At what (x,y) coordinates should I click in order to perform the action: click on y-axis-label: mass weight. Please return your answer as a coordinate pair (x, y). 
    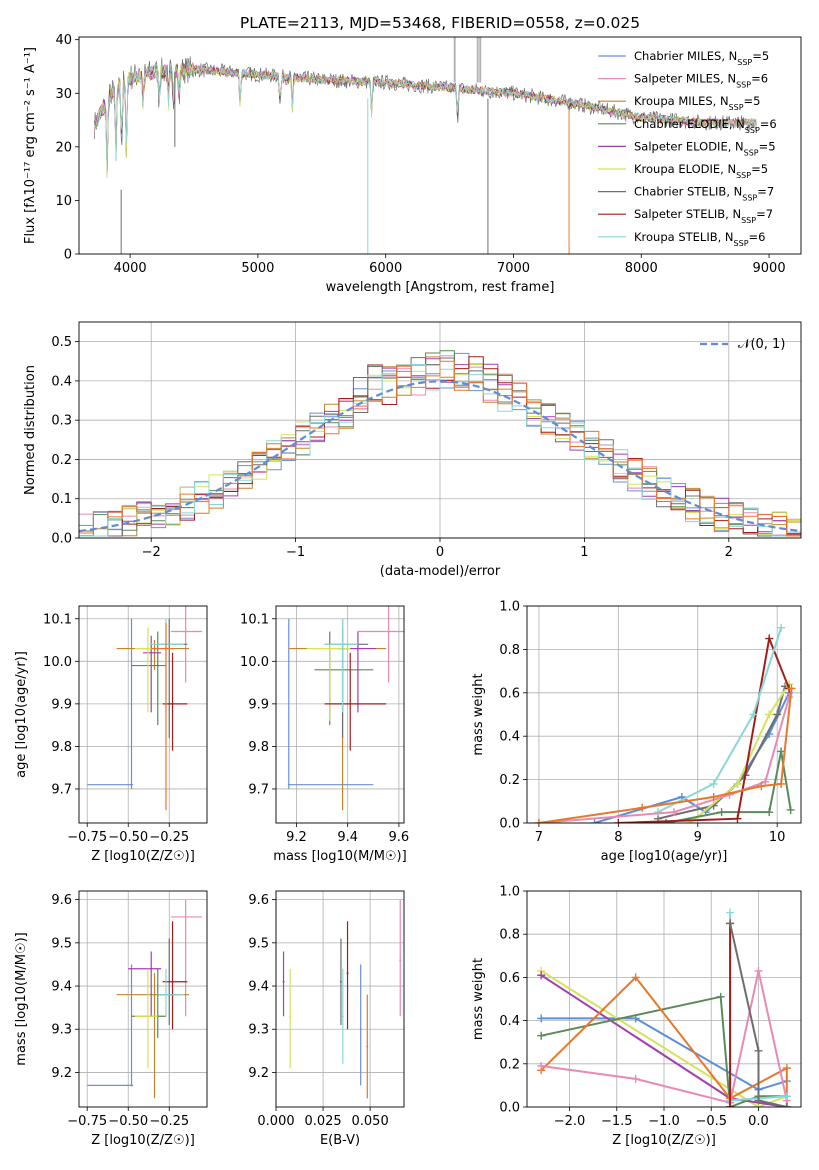
    Looking at the image, I should click on (478, 999).